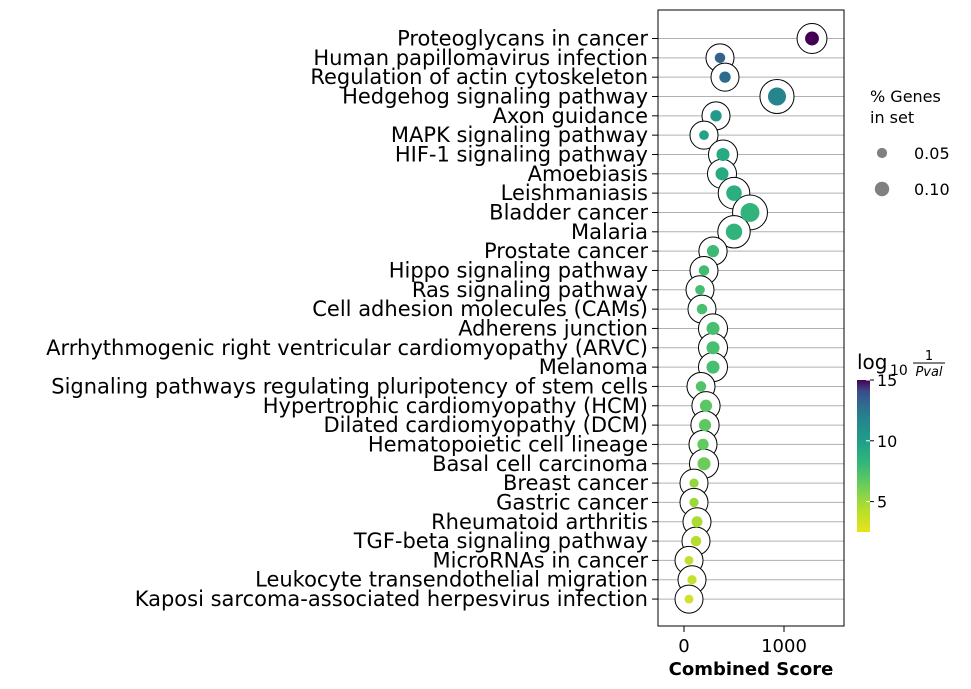 The height and width of the screenshot is (689, 971). What do you see at coordinates (932, 189) in the screenshot?
I see `size-legend-label: 0.10` at bounding box center [932, 189].